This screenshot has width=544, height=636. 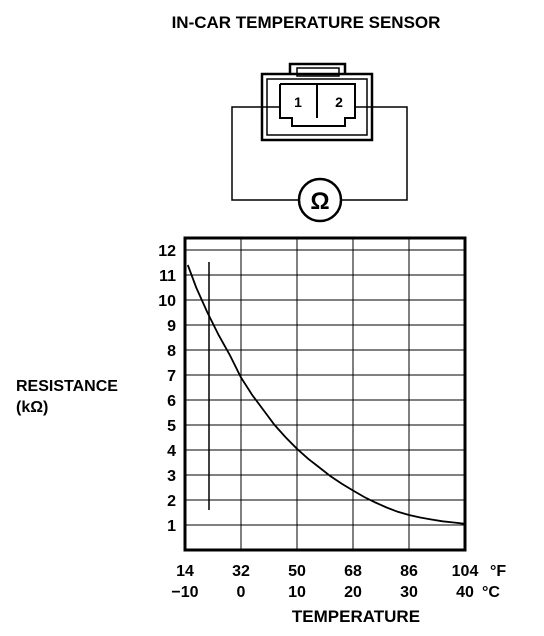 I want to click on x-axis-label: TEMPERATURE, so click(x=356, y=616).